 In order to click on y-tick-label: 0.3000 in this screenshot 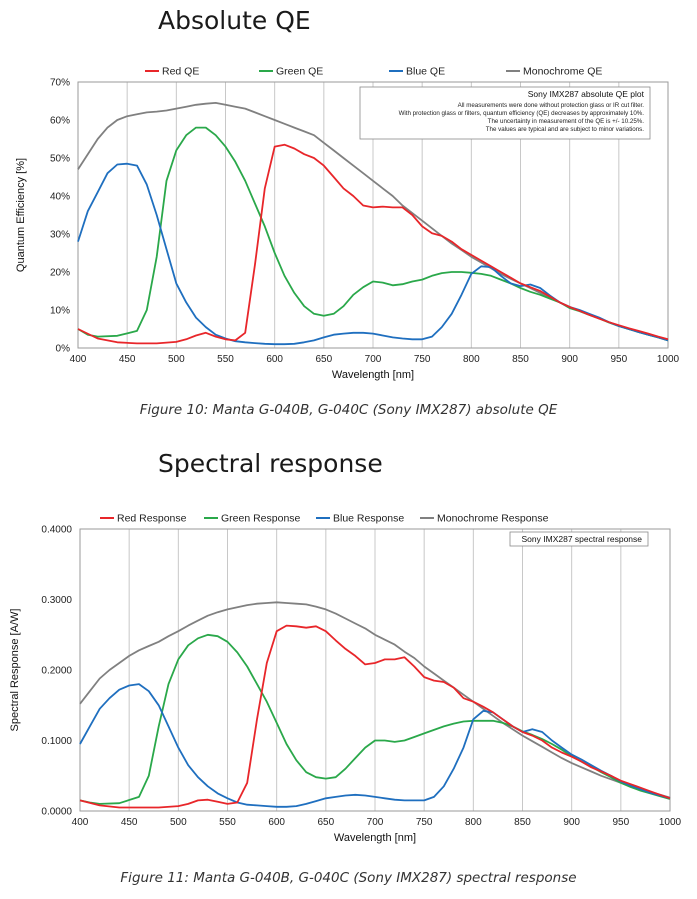, I will do `click(56, 600)`.